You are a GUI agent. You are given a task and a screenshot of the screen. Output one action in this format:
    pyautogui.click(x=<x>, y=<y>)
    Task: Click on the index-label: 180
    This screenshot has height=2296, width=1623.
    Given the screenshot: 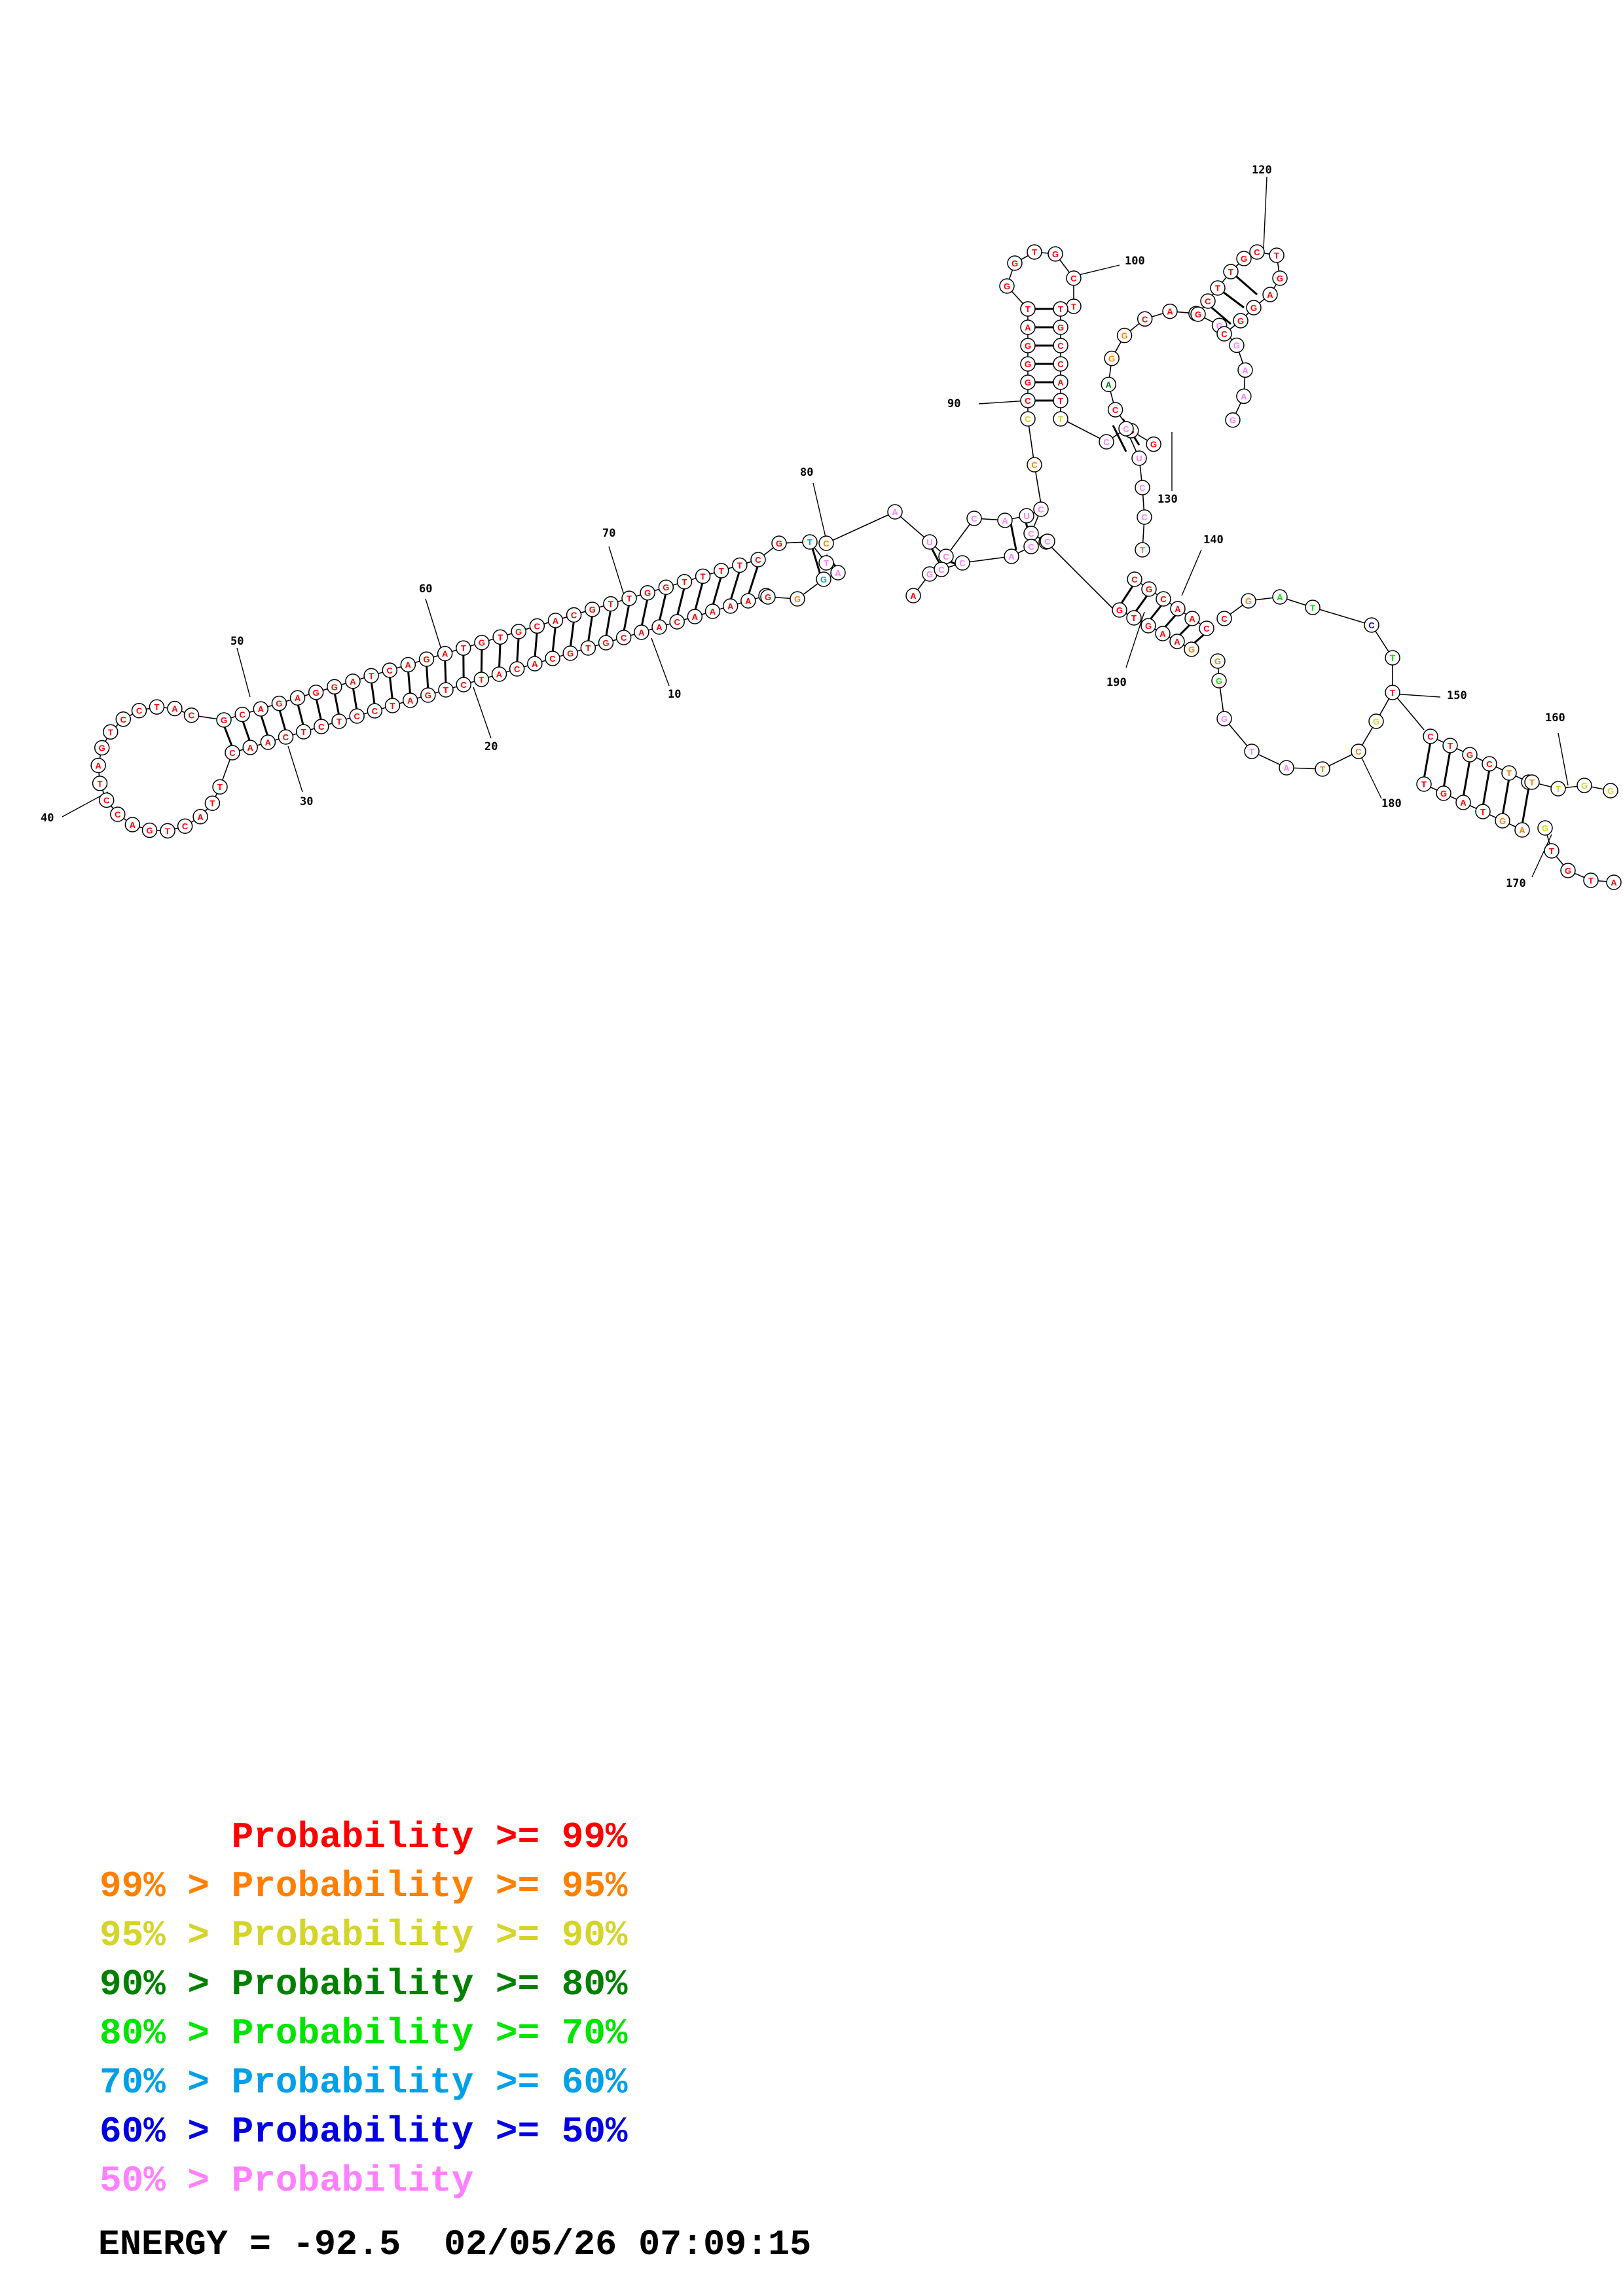 What is the action you would take?
    pyautogui.click(x=1391, y=803)
    